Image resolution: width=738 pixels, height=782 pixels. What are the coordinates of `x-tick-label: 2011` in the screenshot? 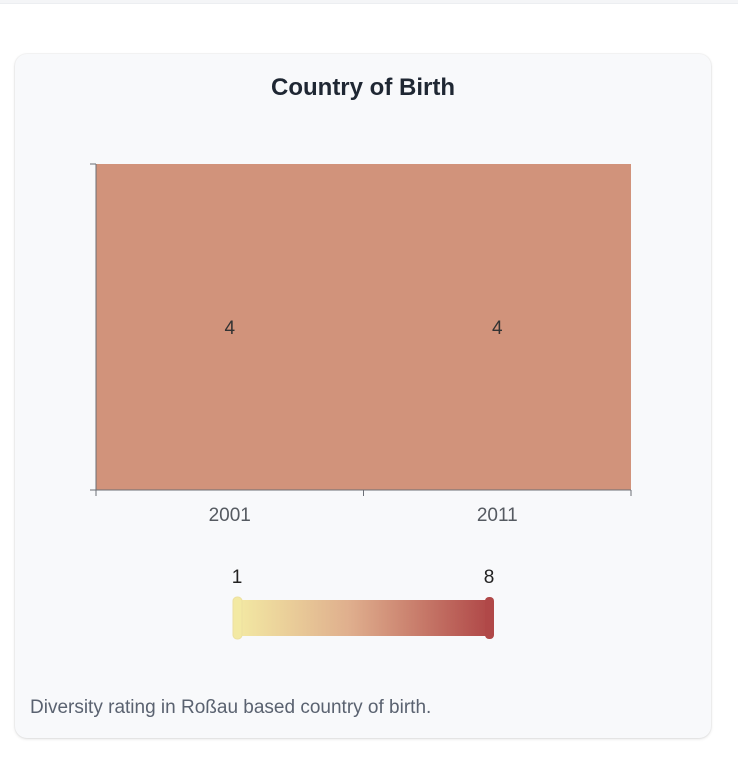 It's located at (497, 515).